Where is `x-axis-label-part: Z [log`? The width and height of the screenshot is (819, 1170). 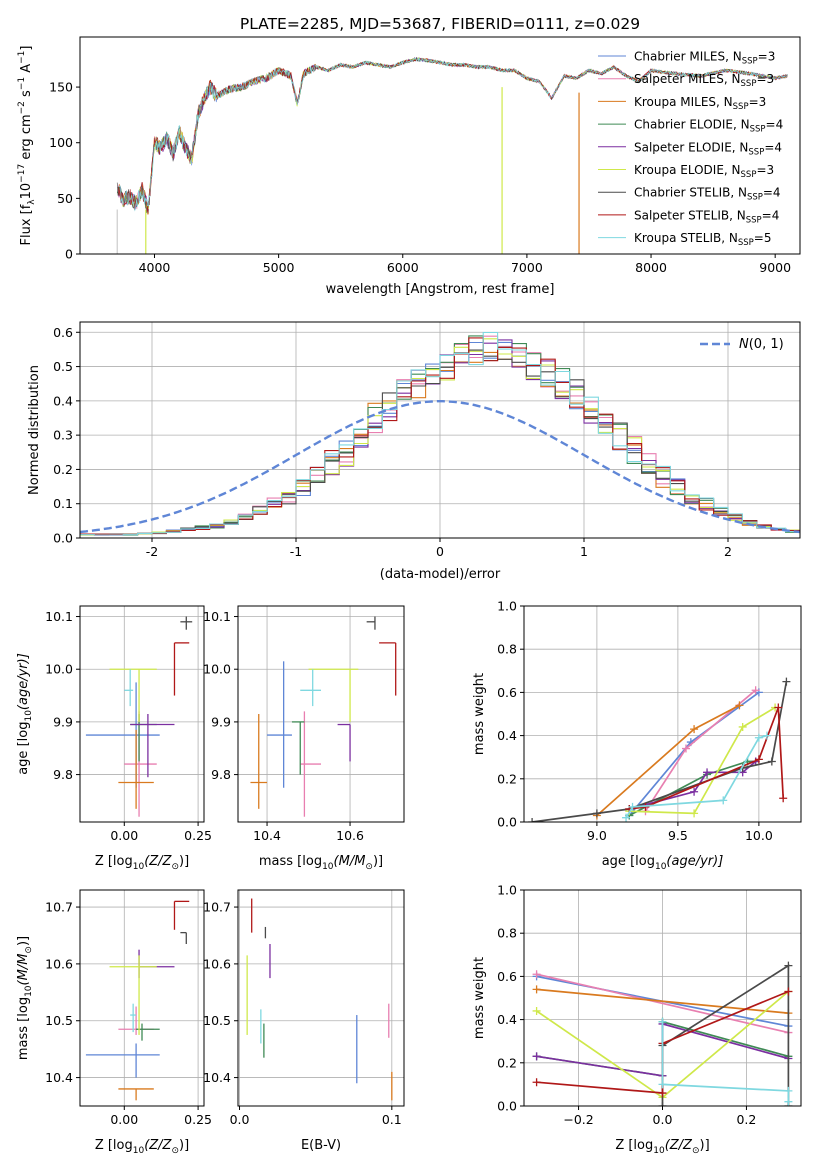 x-axis-label-part: Z [log is located at coordinates (634, 1145).